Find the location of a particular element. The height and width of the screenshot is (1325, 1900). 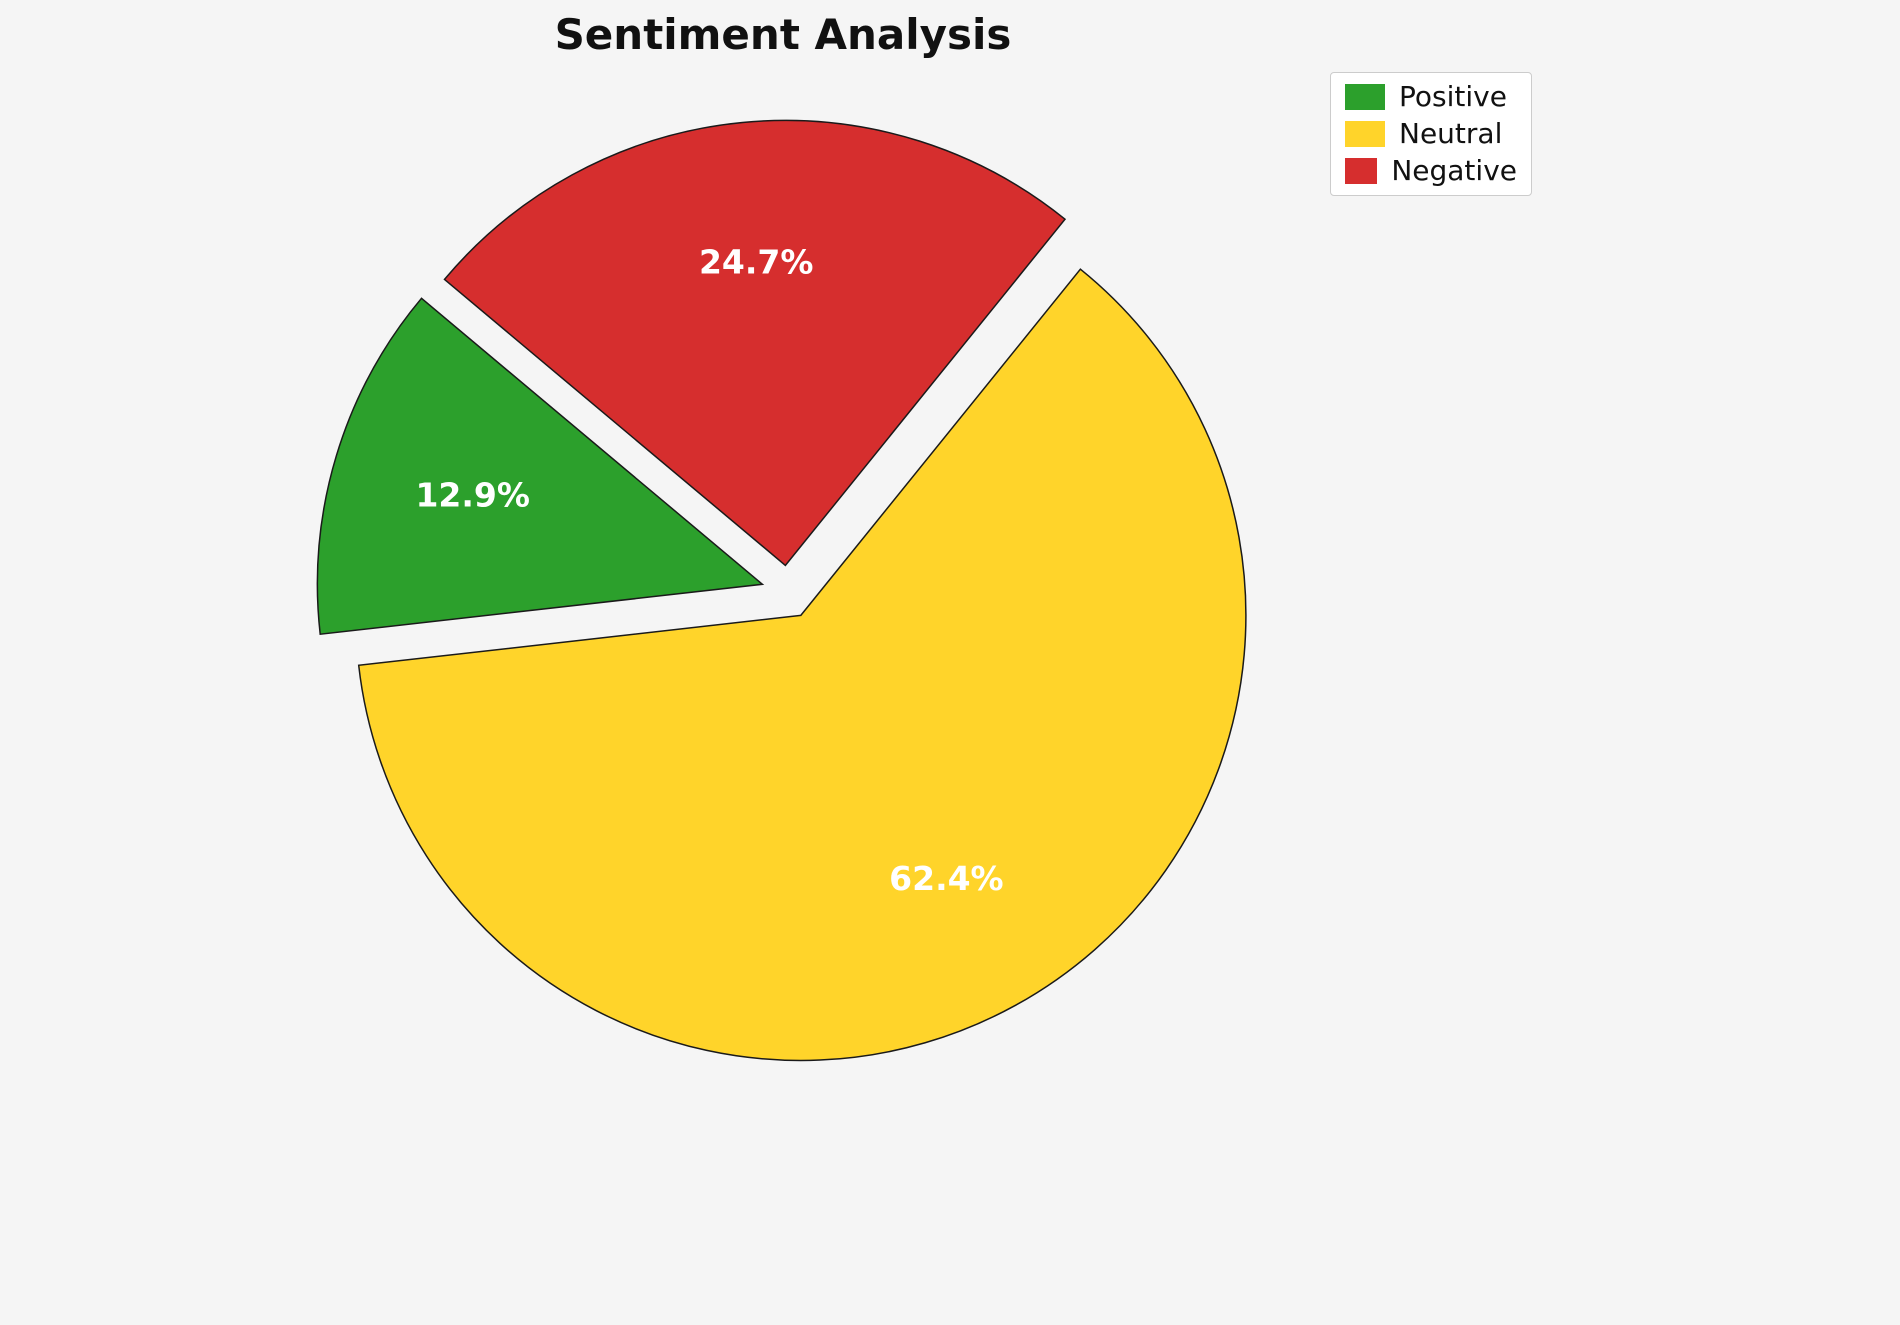

pie-slice-negative is located at coordinates (755, 343).